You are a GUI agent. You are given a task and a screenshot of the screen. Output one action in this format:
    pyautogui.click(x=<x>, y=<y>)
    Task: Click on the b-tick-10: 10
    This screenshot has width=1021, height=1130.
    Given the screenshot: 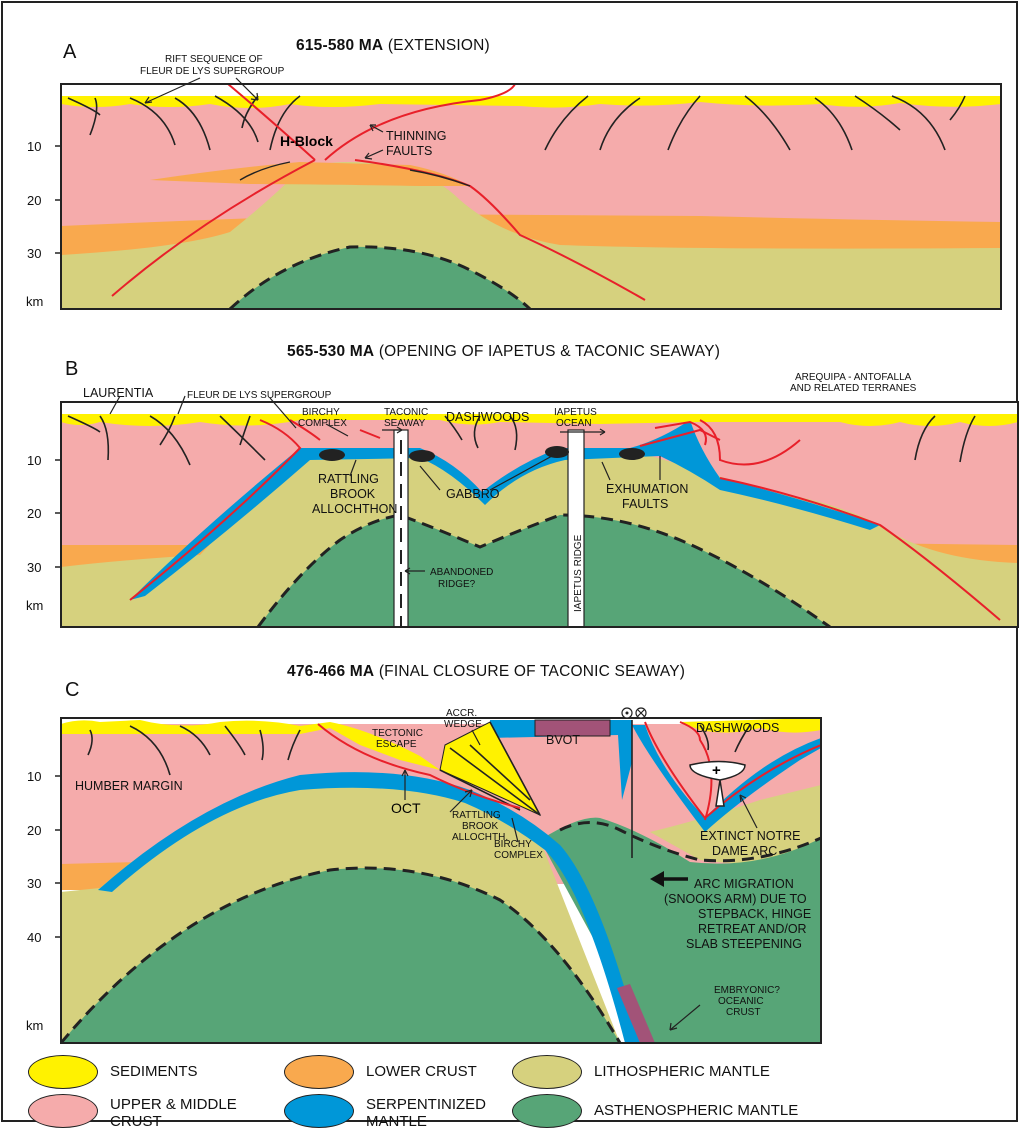 What is the action you would take?
    pyautogui.click(x=34, y=460)
    